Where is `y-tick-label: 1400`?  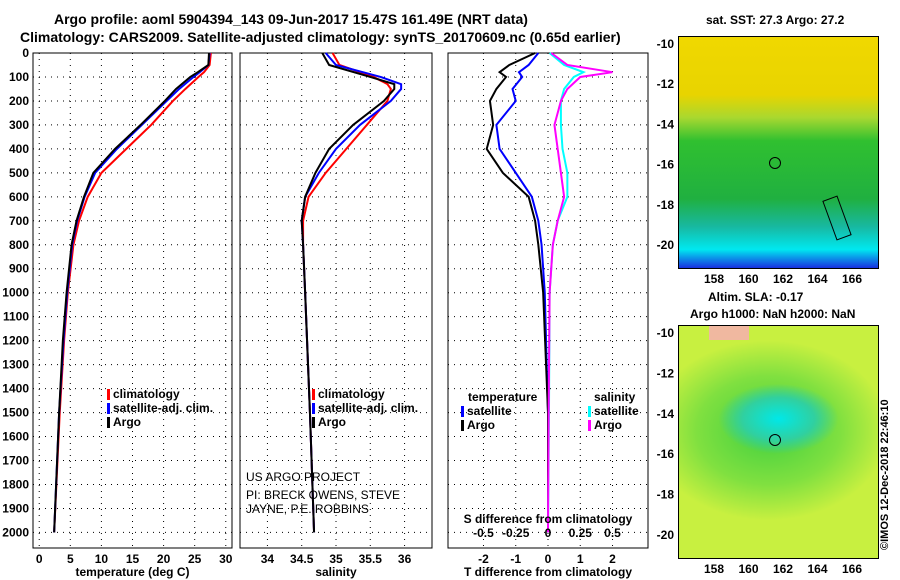 y-tick-label: 1400 is located at coordinates (15, 389).